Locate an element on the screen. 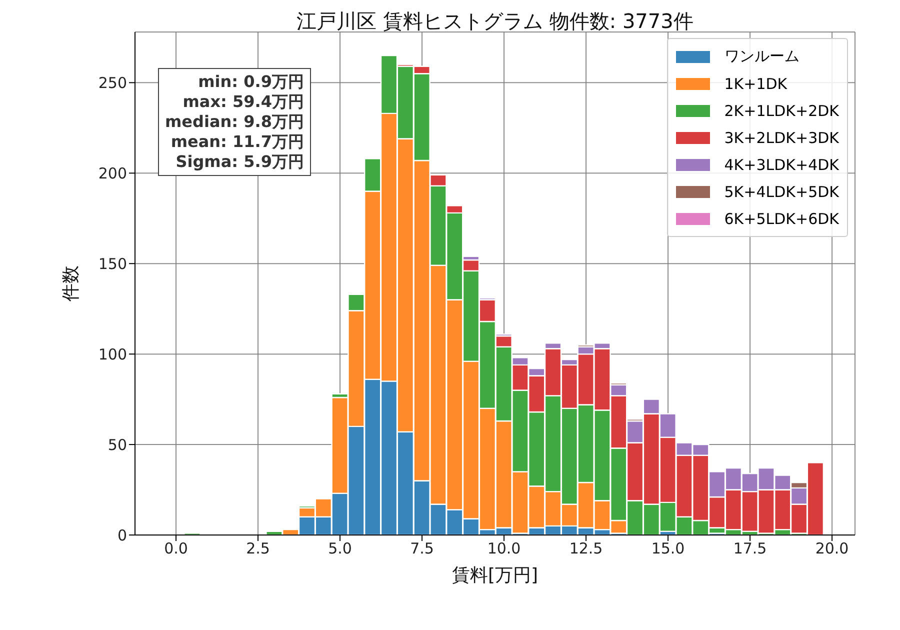  annotation: max: 59.4万円 is located at coordinates (243, 102).